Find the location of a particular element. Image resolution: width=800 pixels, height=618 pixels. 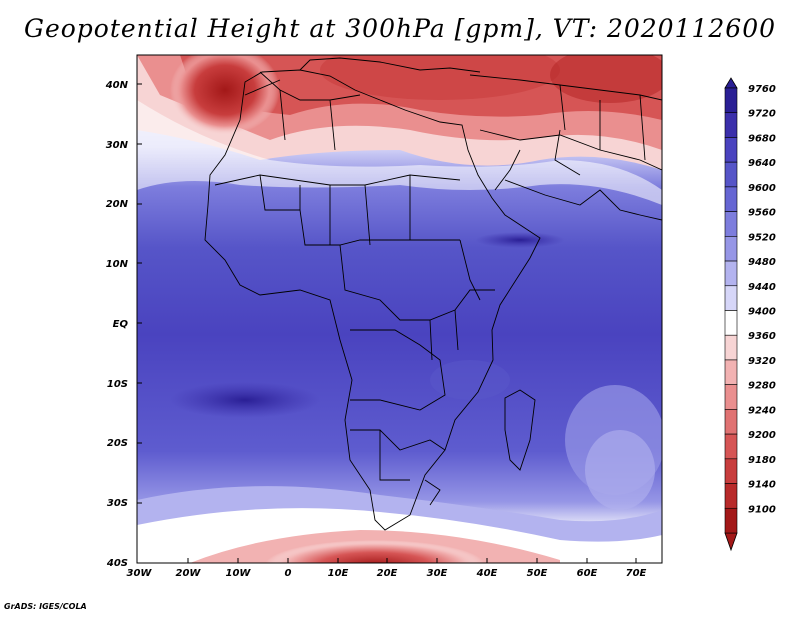

lon-label: 40E is located at coordinates (487, 573).